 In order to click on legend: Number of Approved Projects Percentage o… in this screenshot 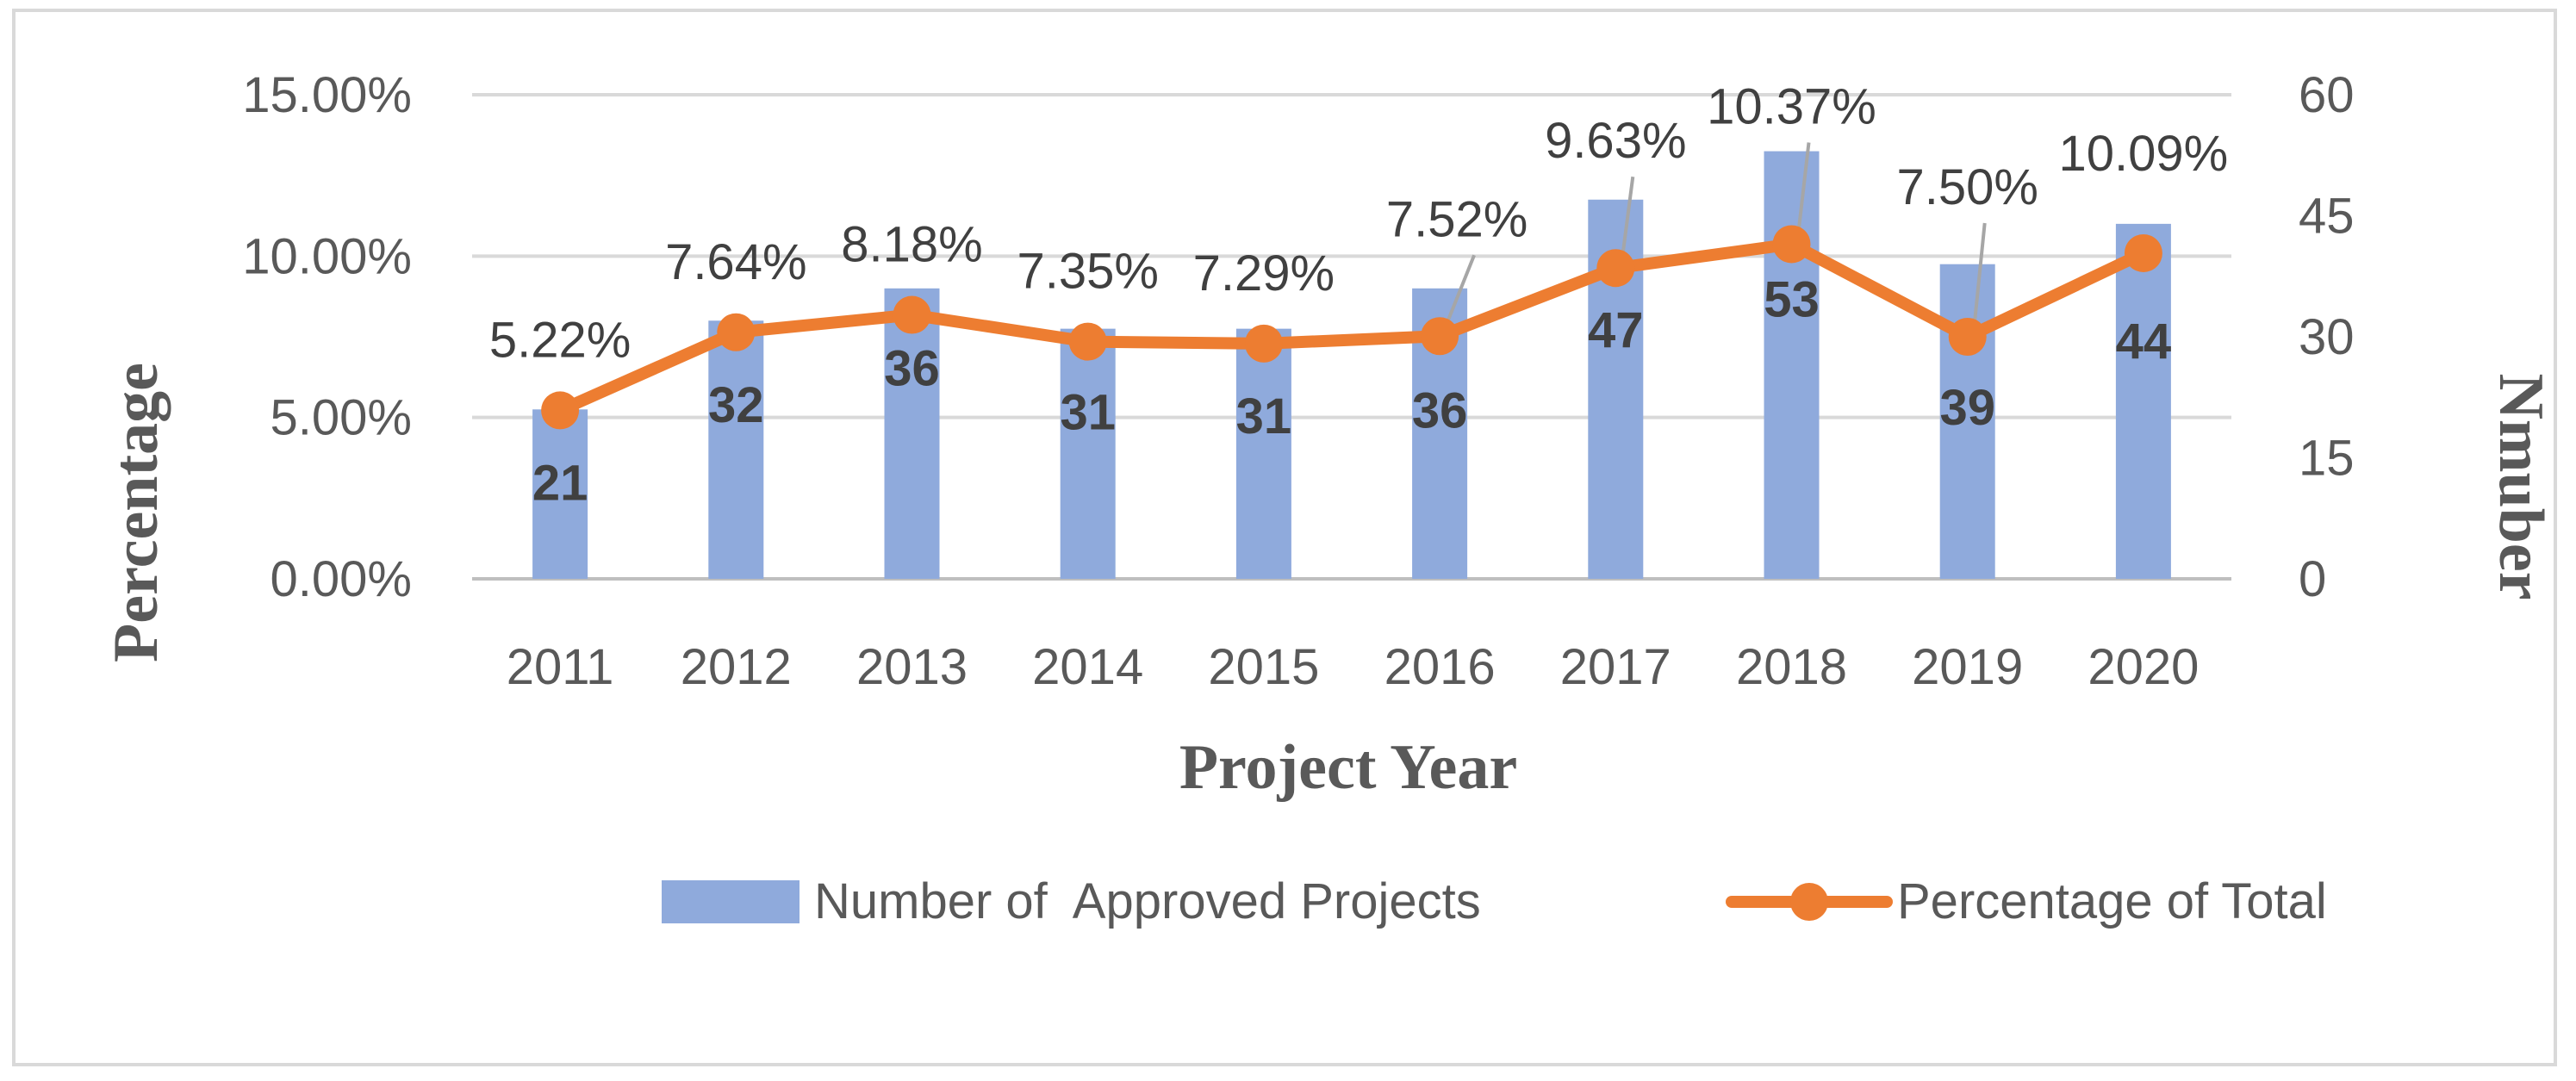, I will do `click(1495, 901)`.